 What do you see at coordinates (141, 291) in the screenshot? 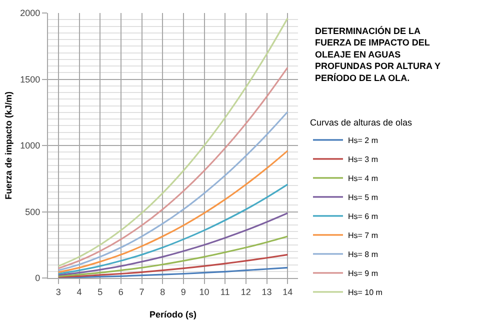
I see `x-tick-label: 7` at bounding box center [141, 291].